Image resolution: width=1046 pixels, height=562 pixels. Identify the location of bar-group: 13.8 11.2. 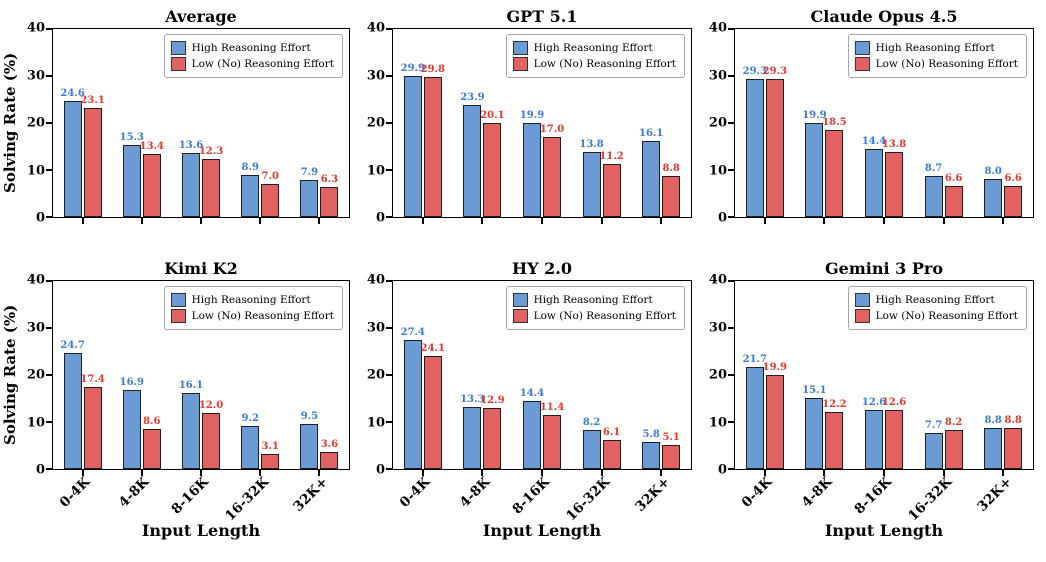
(602, 123).